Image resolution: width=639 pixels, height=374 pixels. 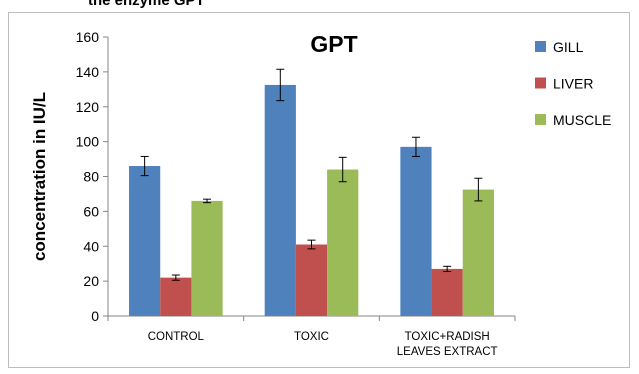 I want to click on x-category-label: TOXIC+RADISH LEAVES EXTRACT, so click(x=447, y=344).